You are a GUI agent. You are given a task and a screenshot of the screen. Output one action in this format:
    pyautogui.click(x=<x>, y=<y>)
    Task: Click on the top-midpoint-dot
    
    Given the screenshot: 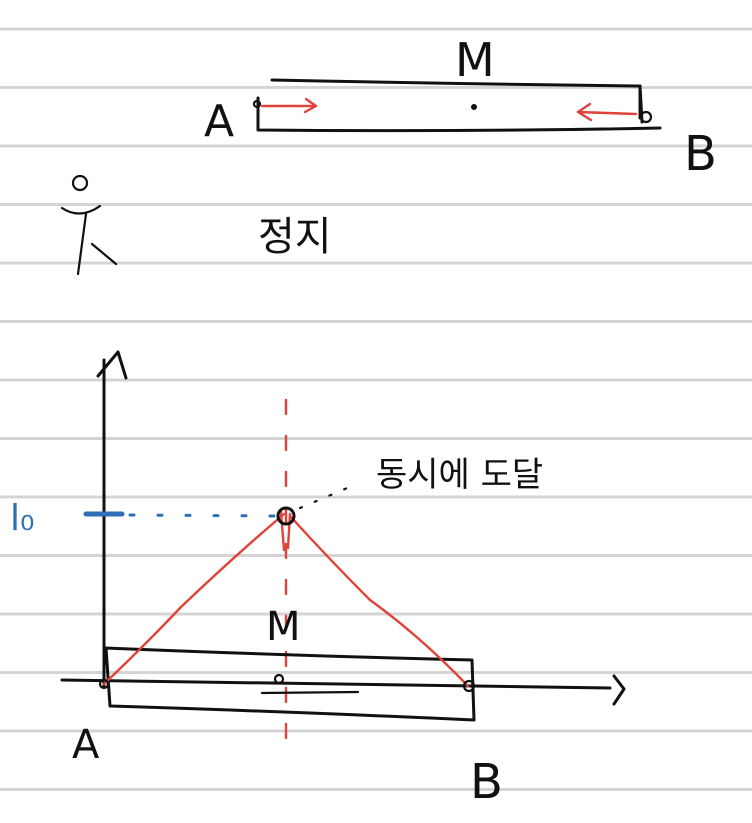 What is the action you would take?
    pyautogui.click(x=474, y=107)
    